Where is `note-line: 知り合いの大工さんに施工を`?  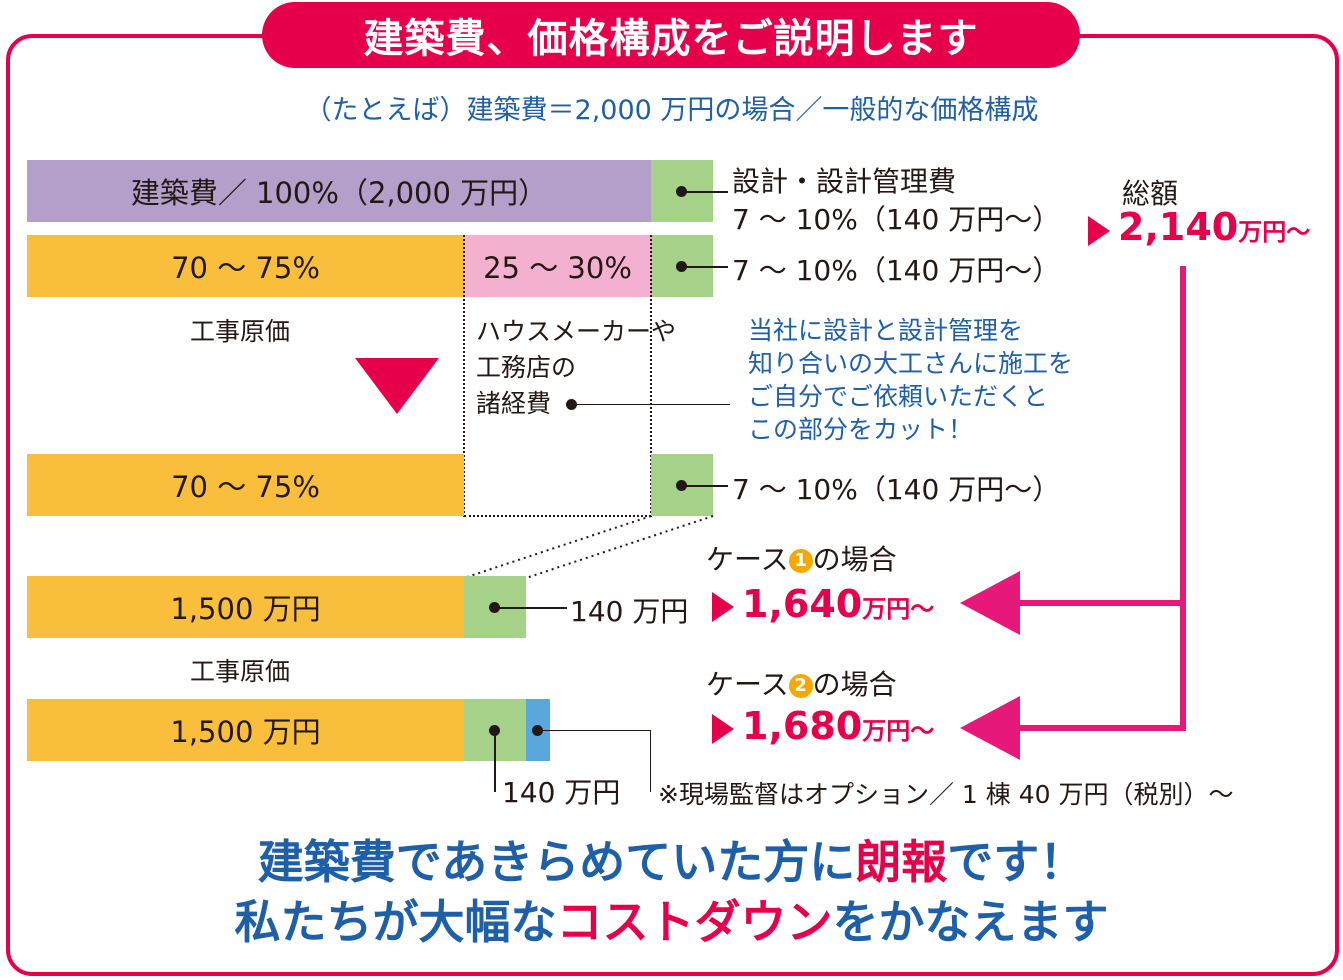 note-line: 知り合いの大工さんに施工を is located at coordinates (911, 363).